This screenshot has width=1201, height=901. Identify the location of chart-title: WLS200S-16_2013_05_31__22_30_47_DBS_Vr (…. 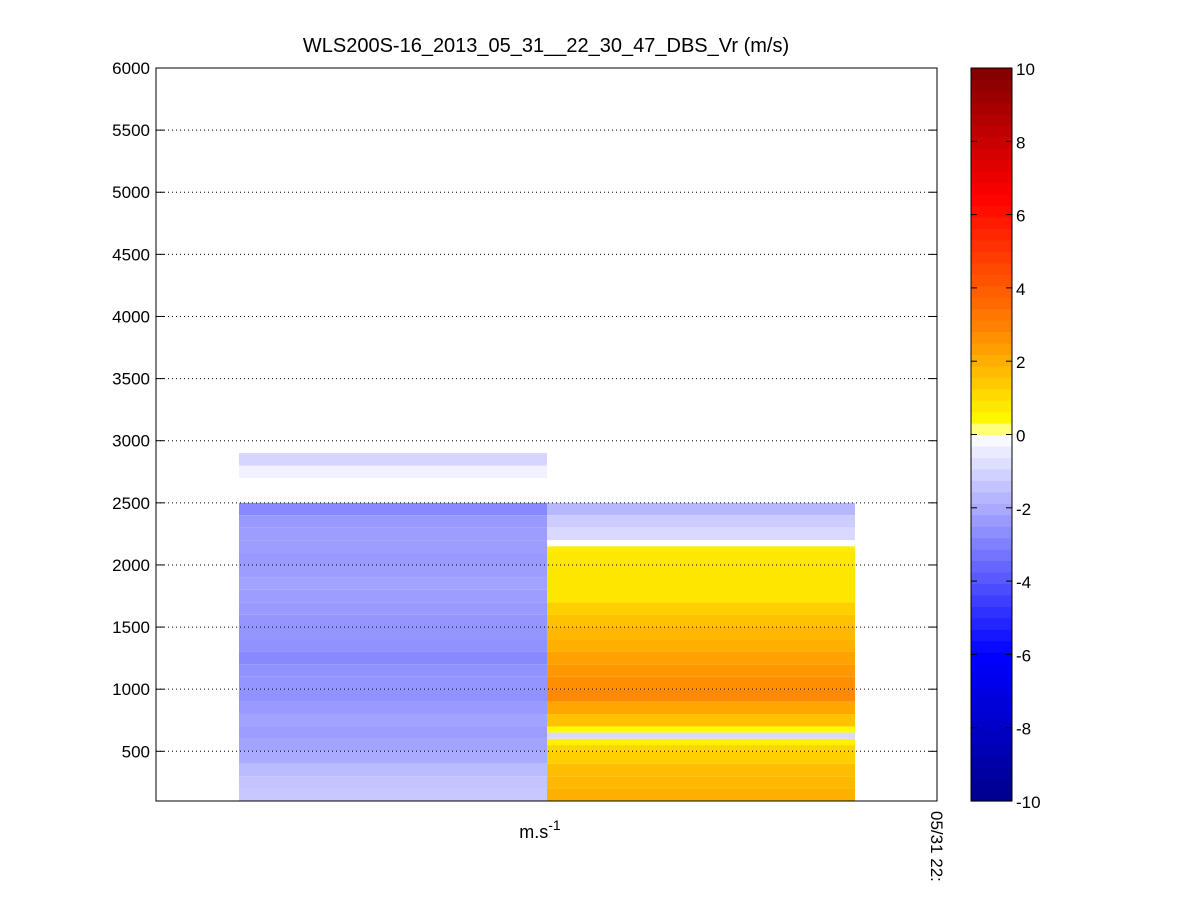
(546, 46).